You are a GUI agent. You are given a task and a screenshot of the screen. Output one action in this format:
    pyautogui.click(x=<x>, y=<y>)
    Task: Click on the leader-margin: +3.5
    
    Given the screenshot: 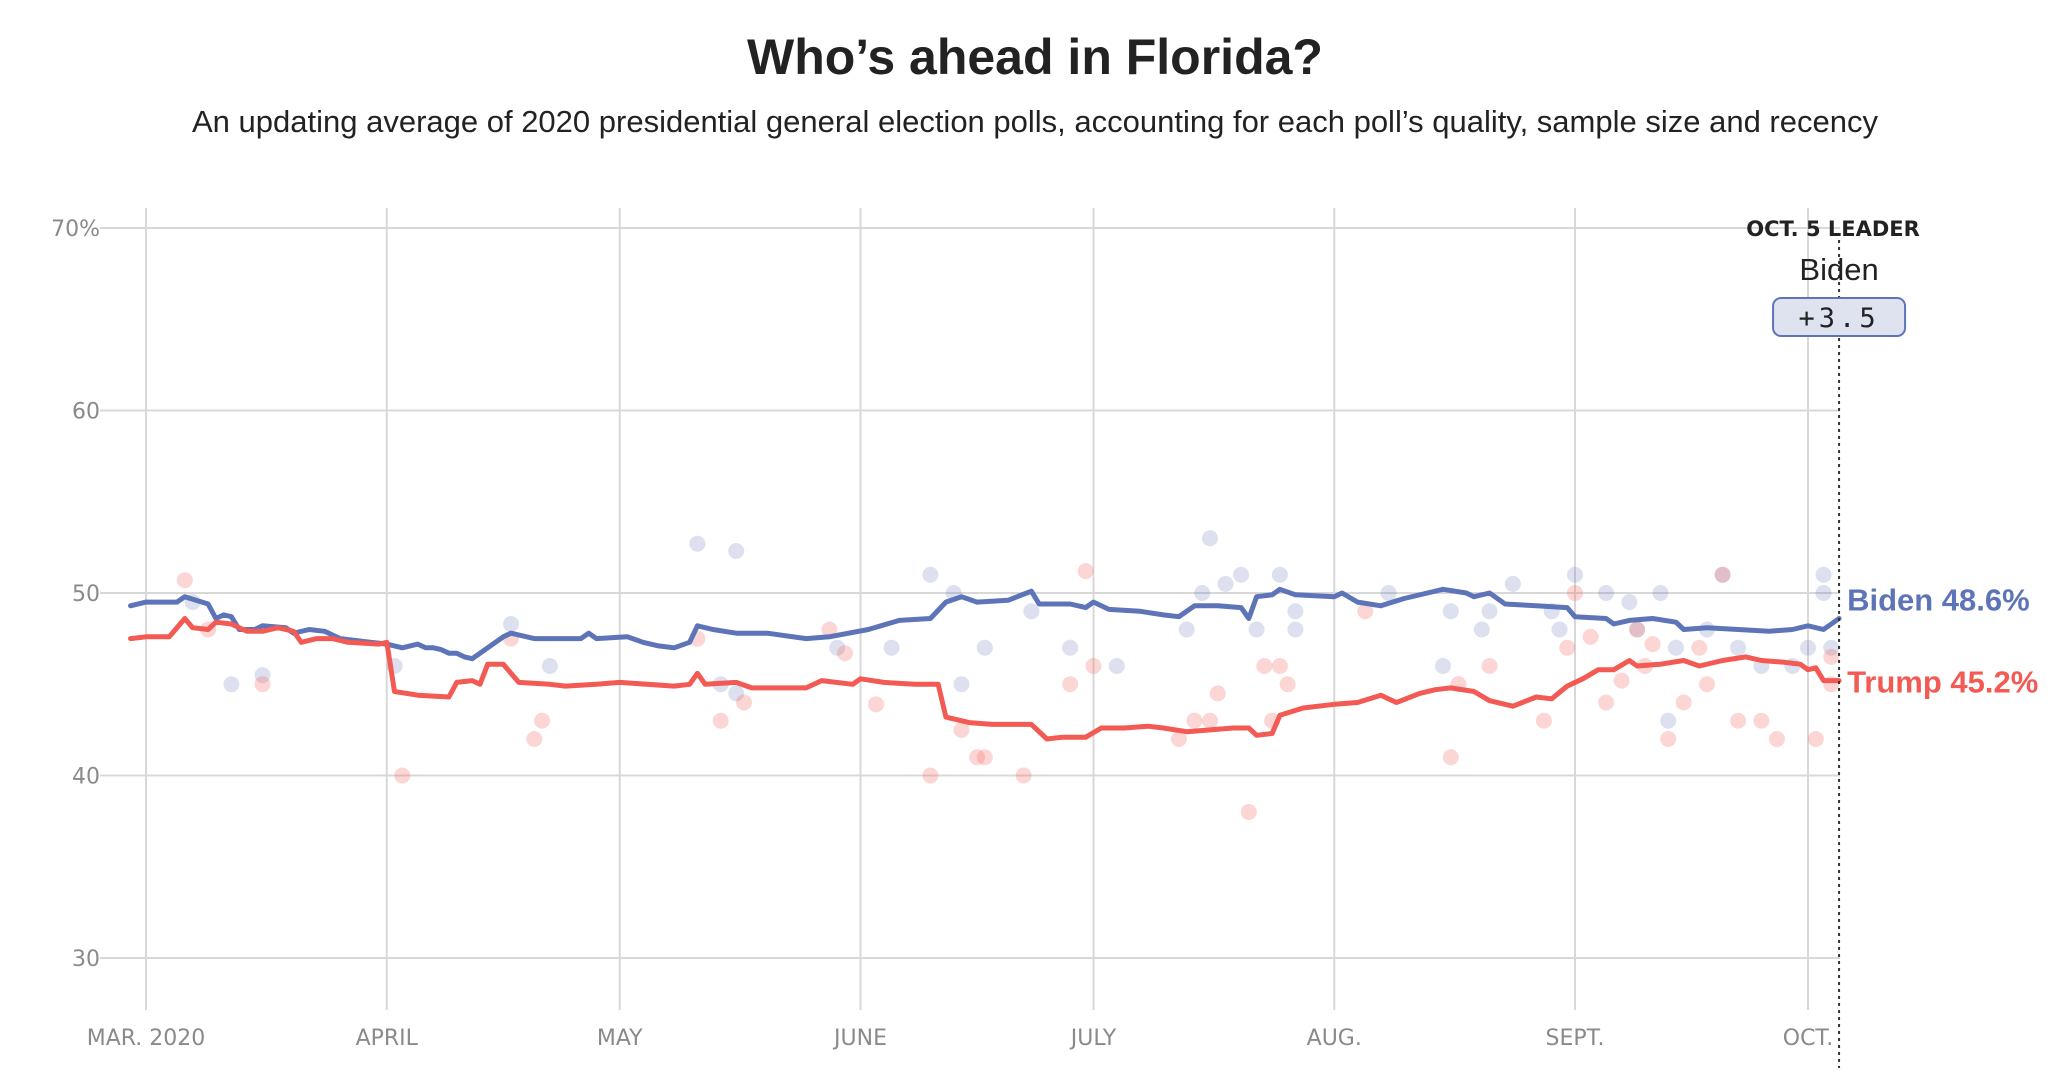 What is the action you would take?
    pyautogui.click(x=1839, y=318)
    